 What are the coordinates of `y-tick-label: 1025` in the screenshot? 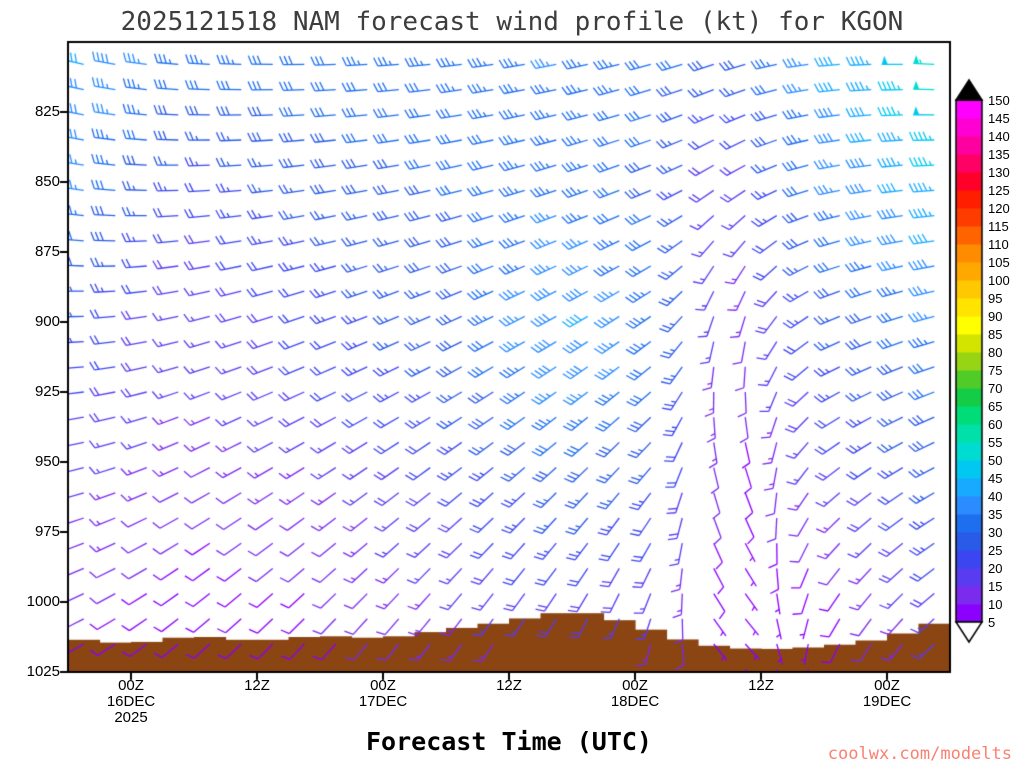 It's located at (43, 671).